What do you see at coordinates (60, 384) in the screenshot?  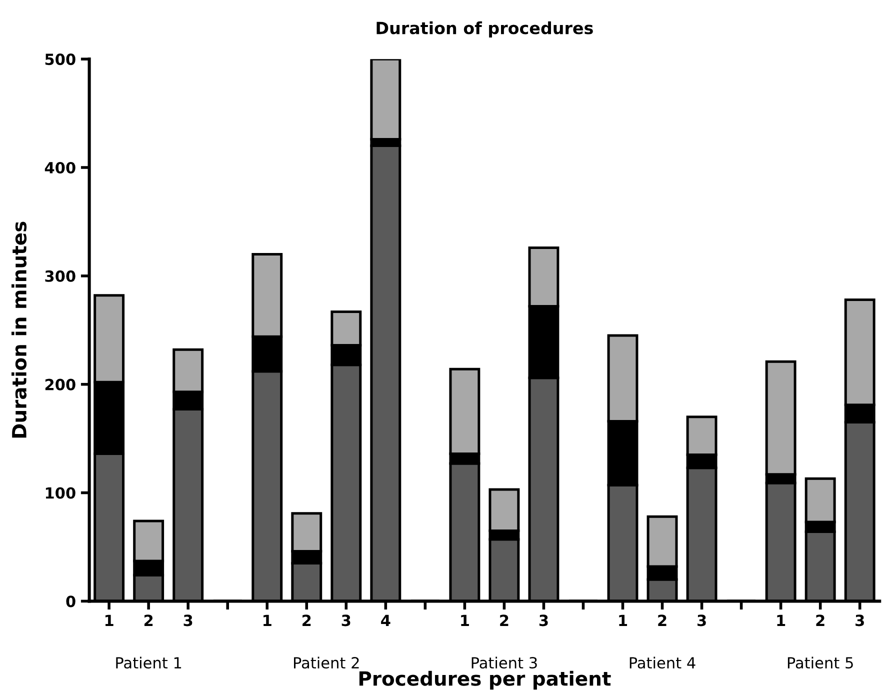 I see `y-tick-label: 200` at bounding box center [60, 384].